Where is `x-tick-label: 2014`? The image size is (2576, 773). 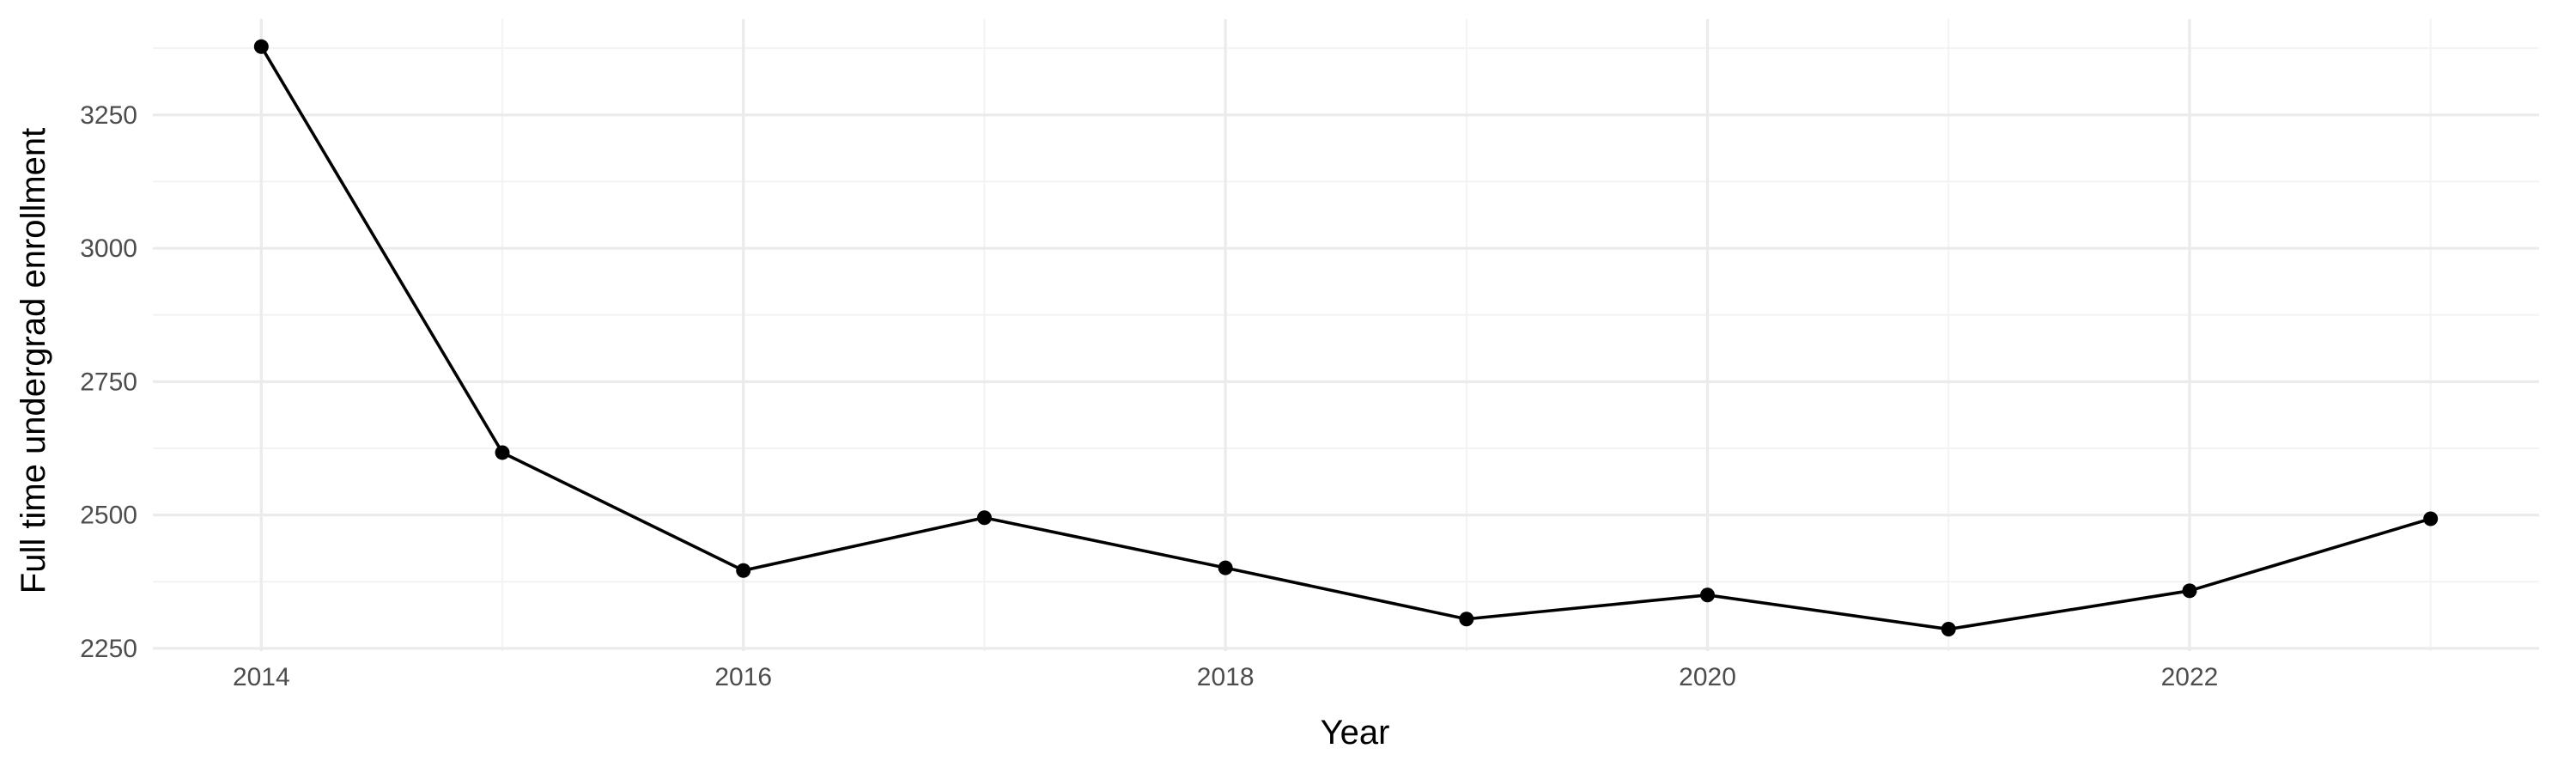 x-tick-label: 2014 is located at coordinates (261, 677).